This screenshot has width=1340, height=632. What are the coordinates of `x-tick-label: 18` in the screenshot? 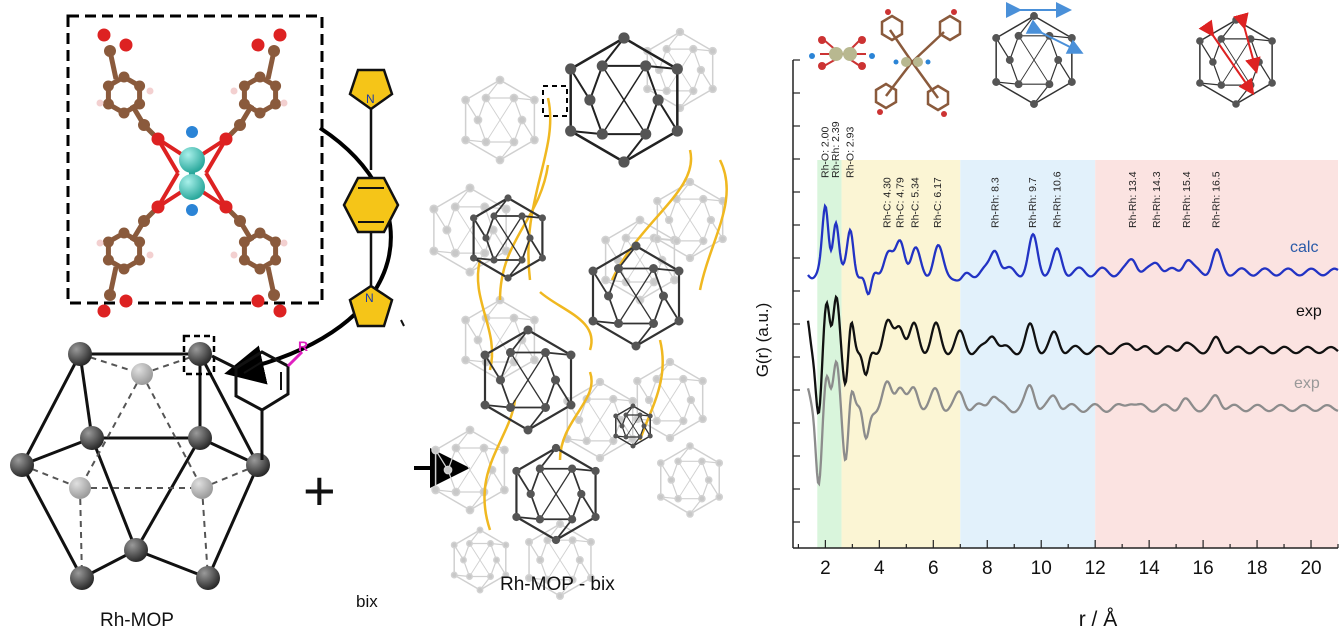 It's located at (1256, 568).